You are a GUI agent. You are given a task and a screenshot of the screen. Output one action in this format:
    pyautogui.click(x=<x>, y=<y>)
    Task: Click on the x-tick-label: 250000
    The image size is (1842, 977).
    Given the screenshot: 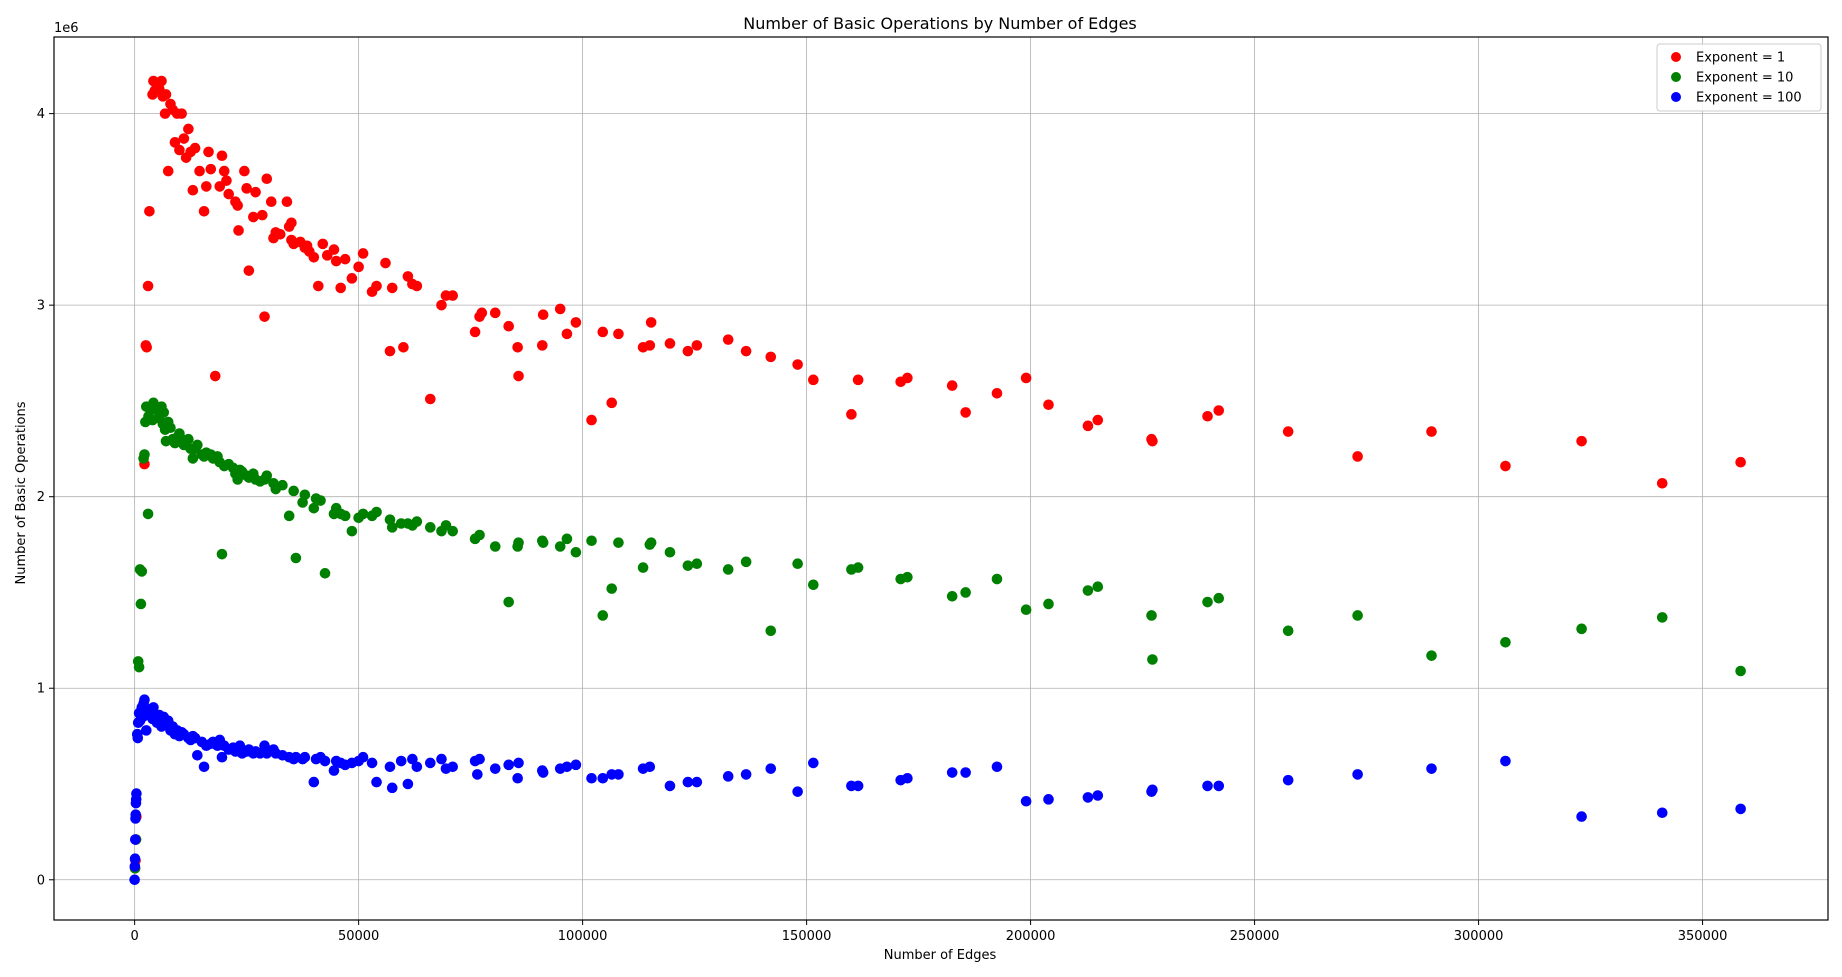 What is the action you would take?
    pyautogui.click(x=1255, y=936)
    